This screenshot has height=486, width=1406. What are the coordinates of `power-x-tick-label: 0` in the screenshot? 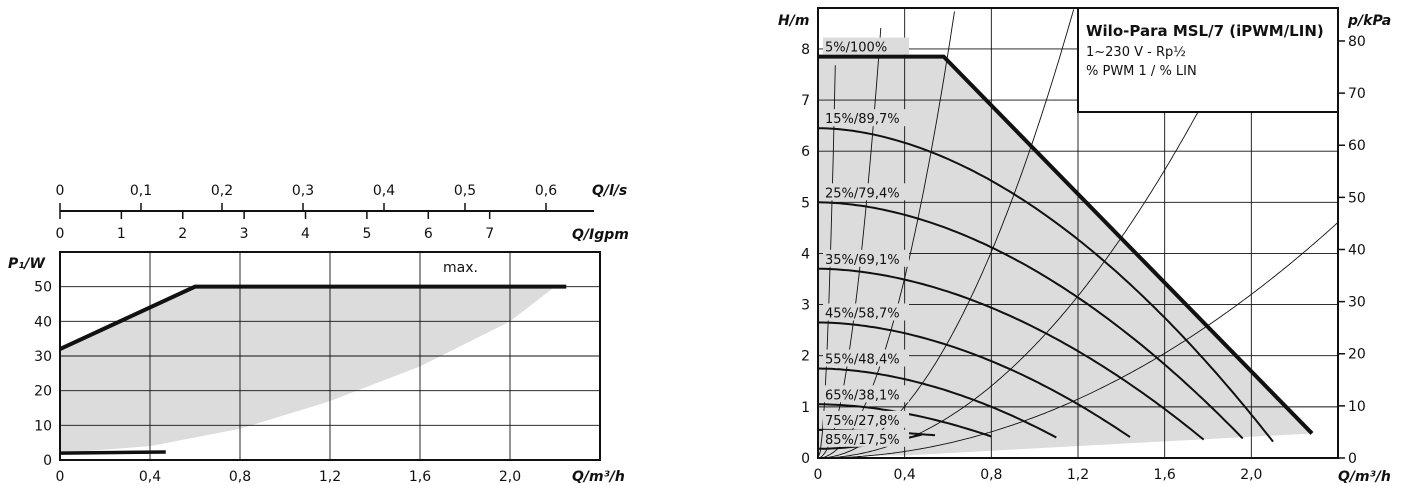 It's located at (60, 477).